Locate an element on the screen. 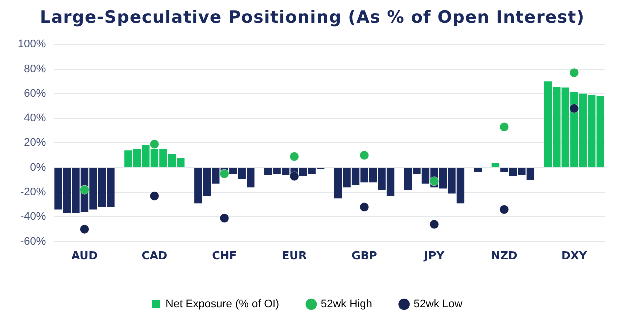 The width and height of the screenshot is (625, 334). y-tick-label: 0% is located at coordinates (38, 168).